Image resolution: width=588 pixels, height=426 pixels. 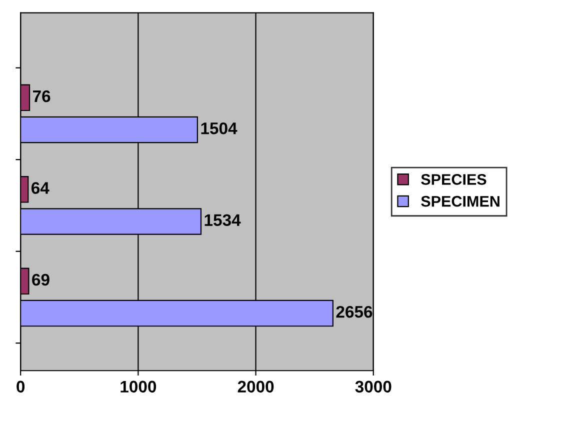 What do you see at coordinates (373, 386) in the screenshot?
I see `x-tick-label: 3000` at bounding box center [373, 386].